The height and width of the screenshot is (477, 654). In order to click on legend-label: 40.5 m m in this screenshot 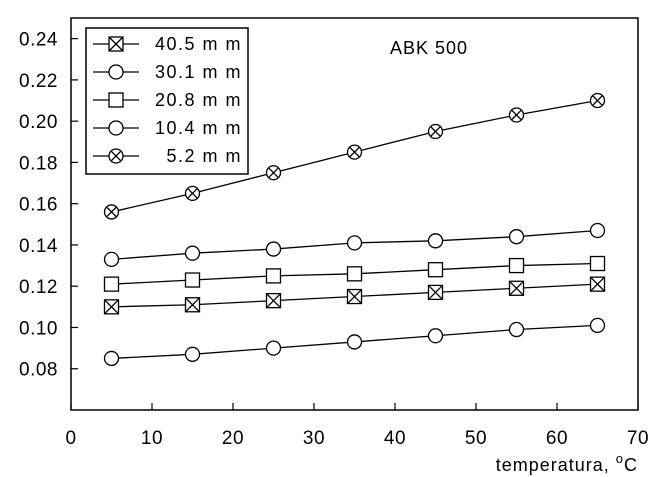, I will do `click(198, 44)`.